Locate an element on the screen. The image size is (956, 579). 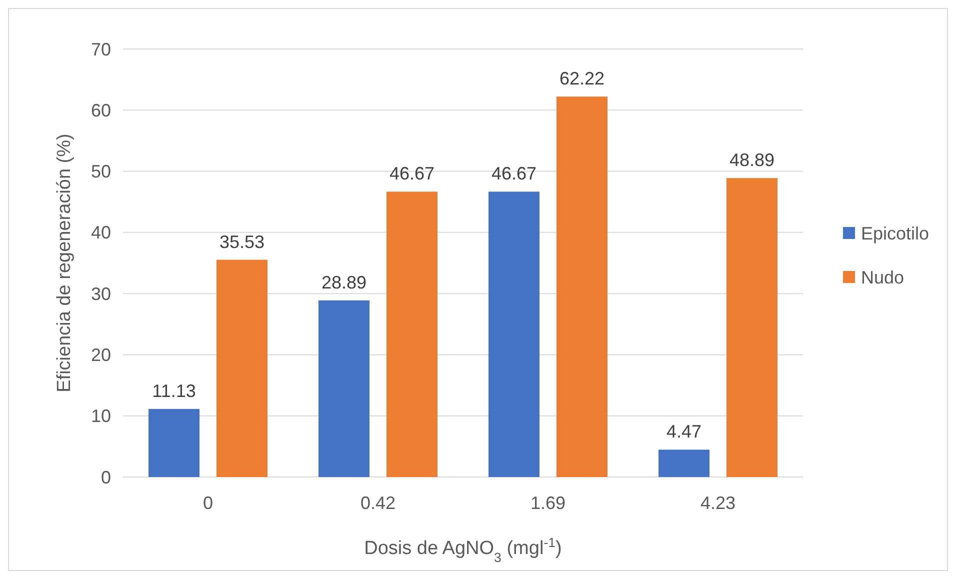
y-tick-label: 40 is located at coordinates (100, 232).